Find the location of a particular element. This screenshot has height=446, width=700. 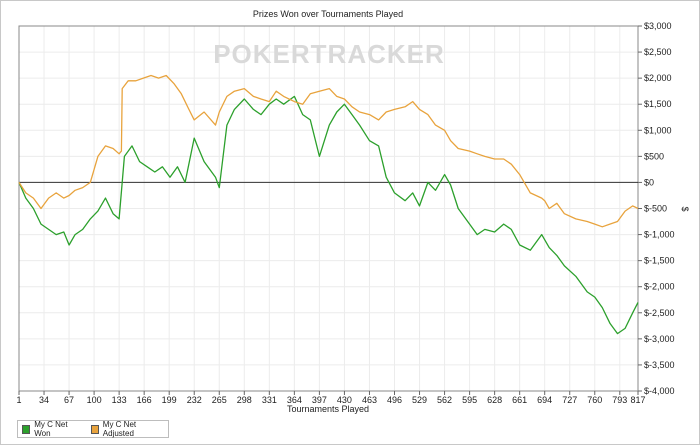

y-tick-label: $500 is located at coordinates (654, 156).